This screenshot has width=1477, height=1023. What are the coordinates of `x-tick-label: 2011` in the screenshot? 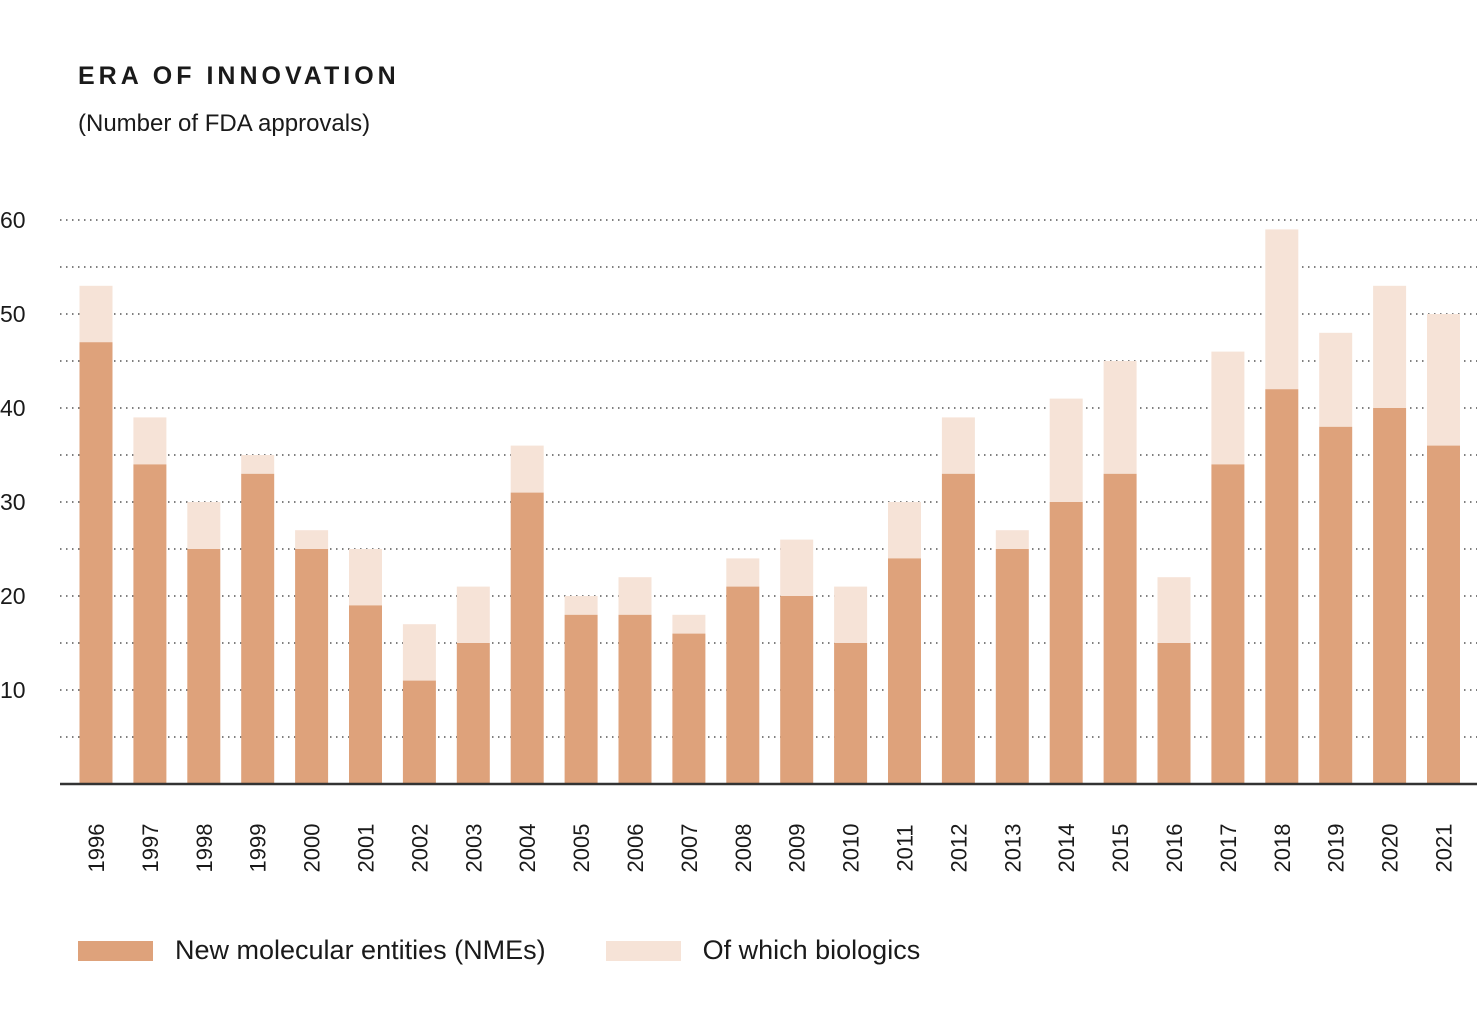 It's located at (905, 847).